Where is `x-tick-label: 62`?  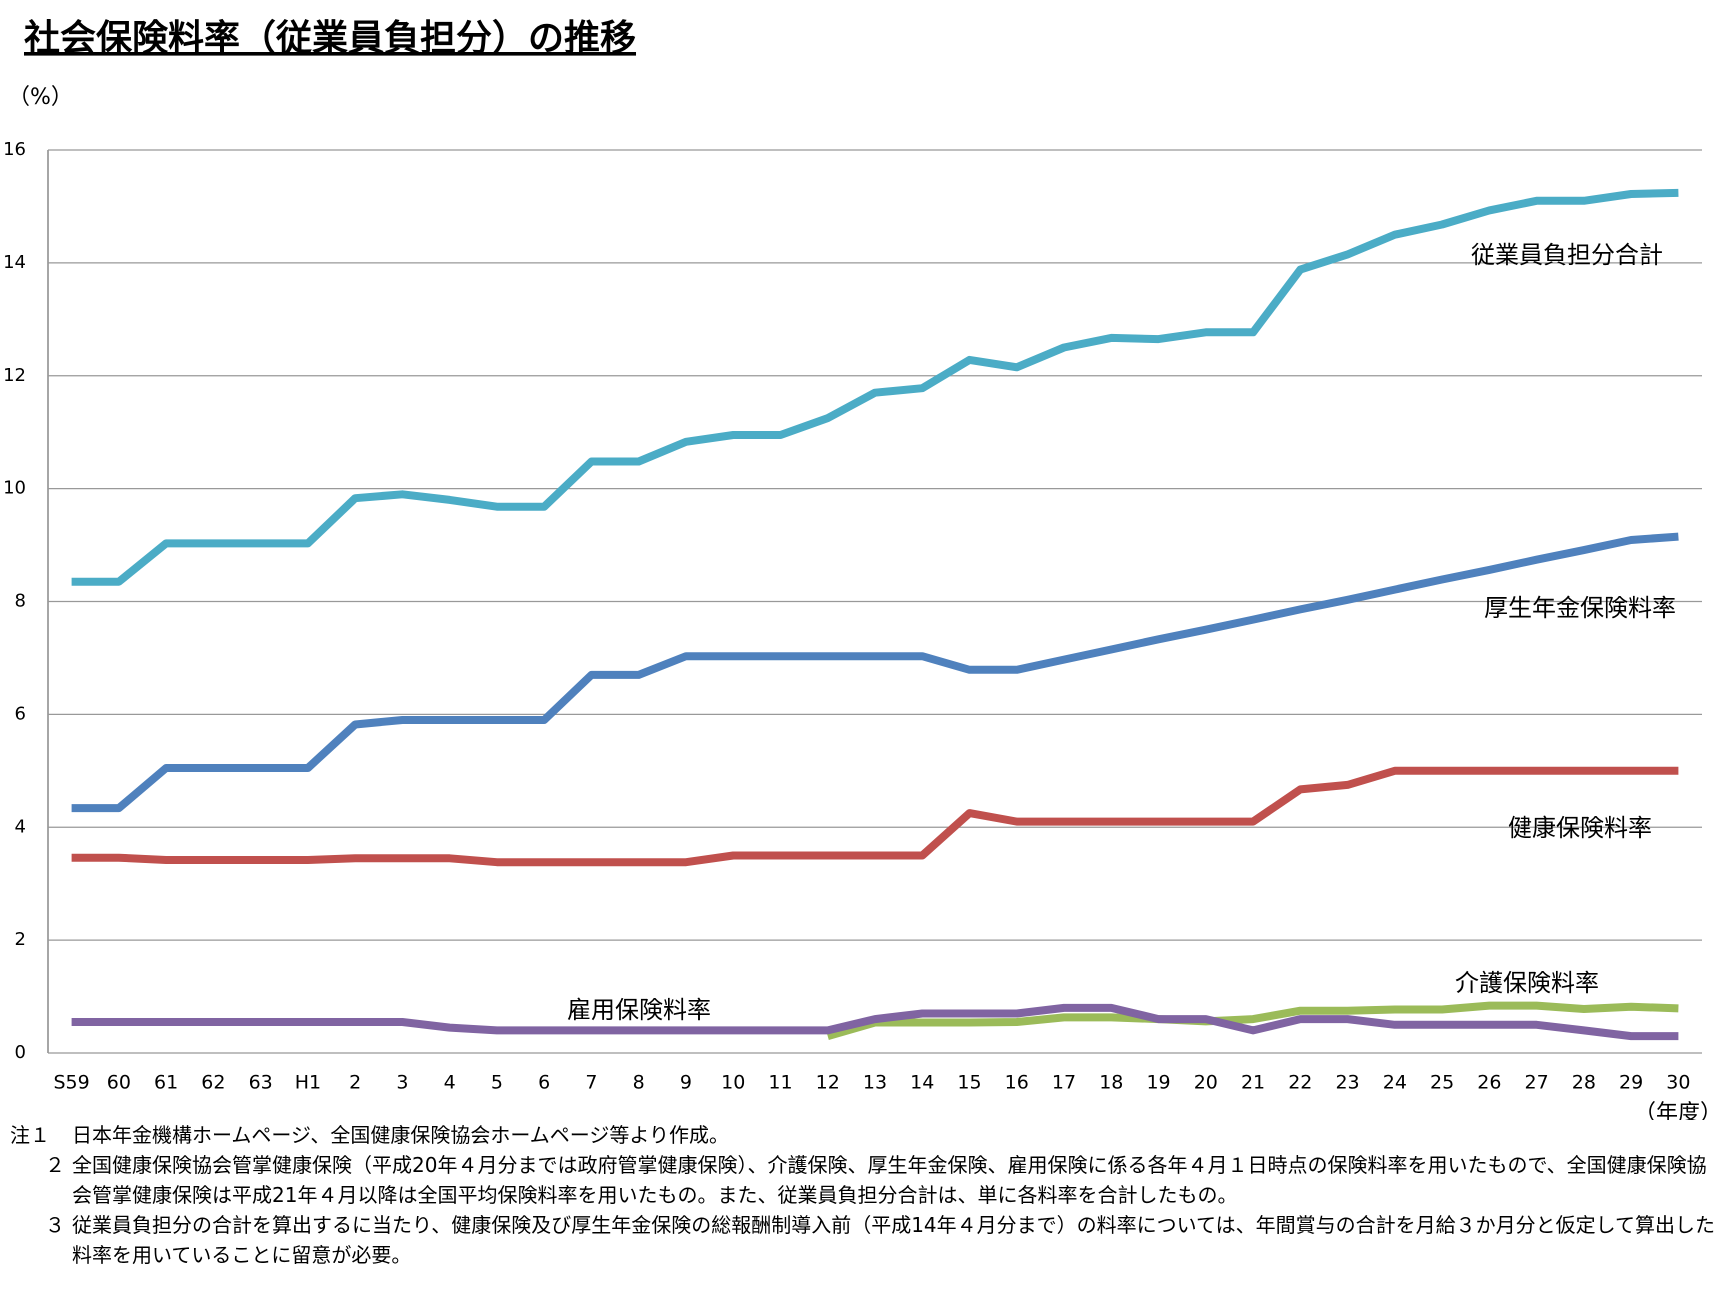
x-tick-label: 62 is located at coordinates (213, 1083).